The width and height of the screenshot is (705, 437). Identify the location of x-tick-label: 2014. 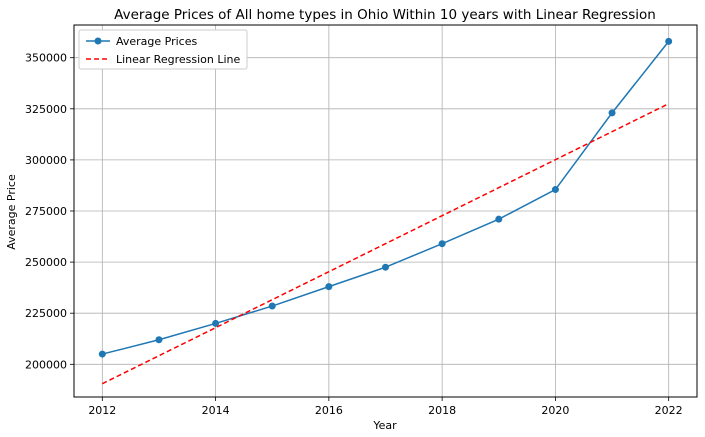
(216, 410).